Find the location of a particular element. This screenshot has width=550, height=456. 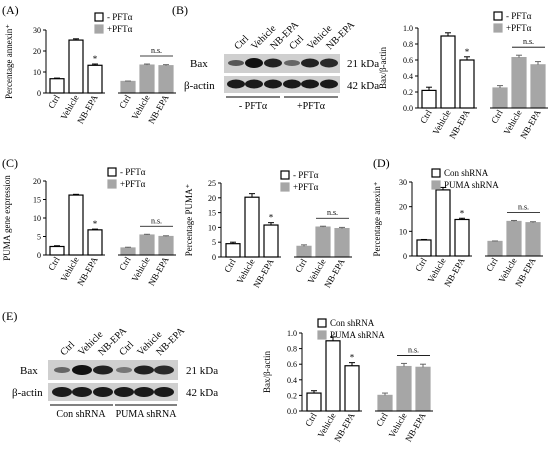

blot-size-bax: 21 kDa is located at coordinates (202, 371).